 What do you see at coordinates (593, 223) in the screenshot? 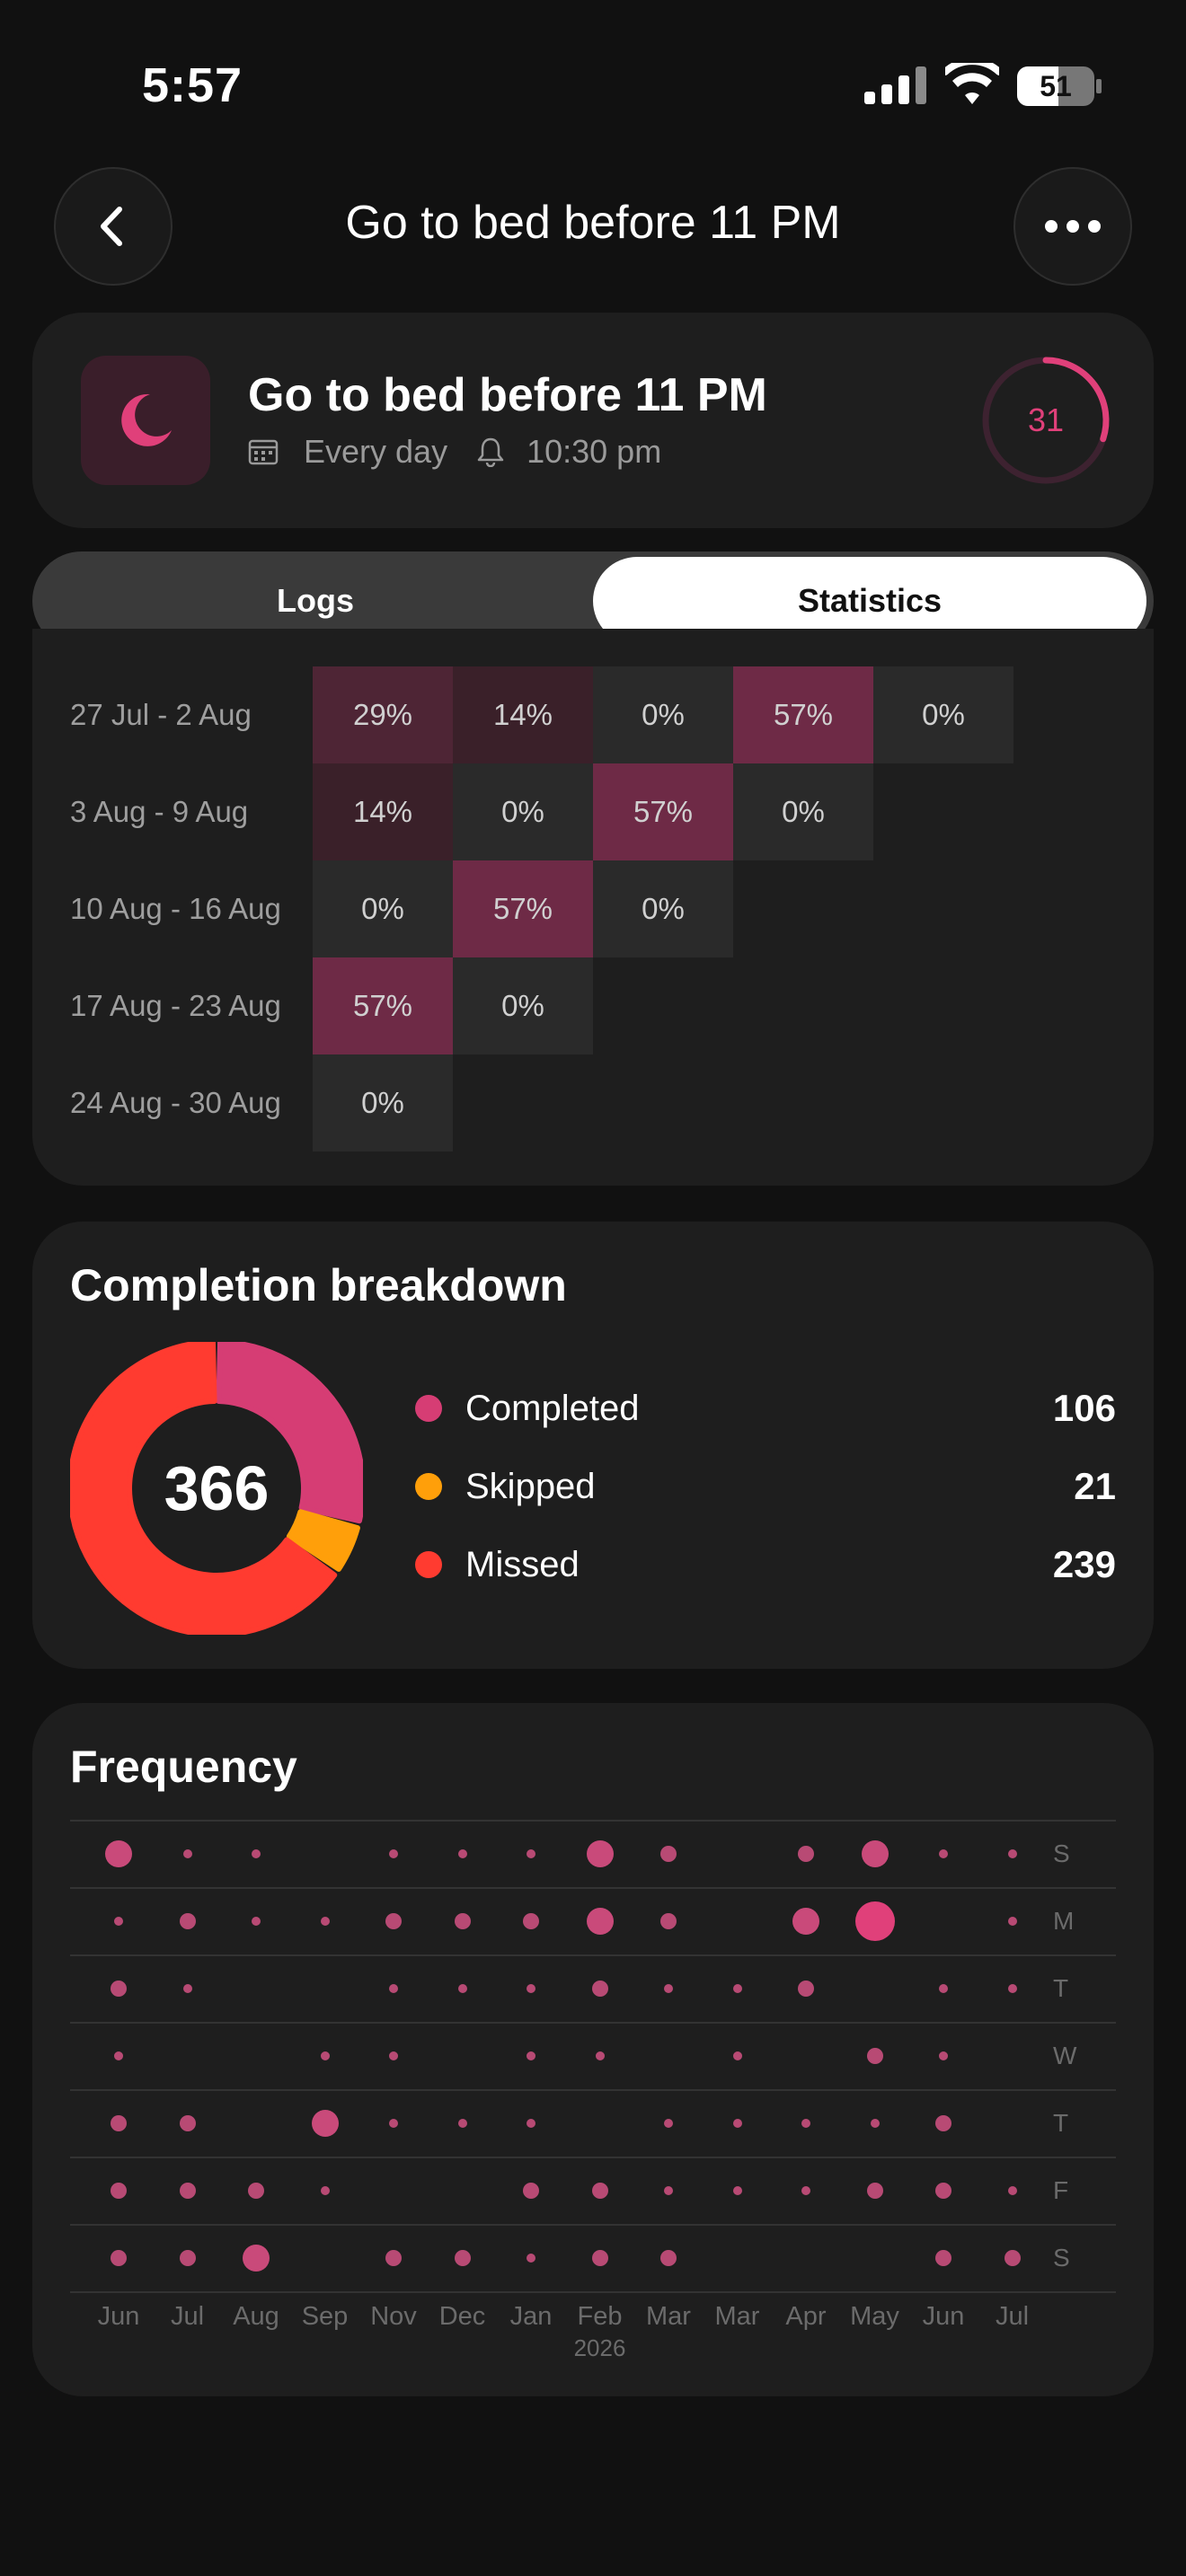
I see `page-title: Go to bed before 11 PM` at bounding box center [593, 223].